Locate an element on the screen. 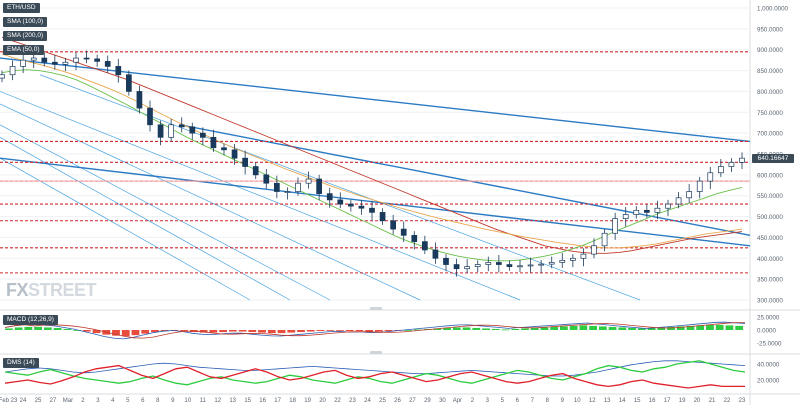  time-tick-label: Apr is located at coordinates (457, 401).